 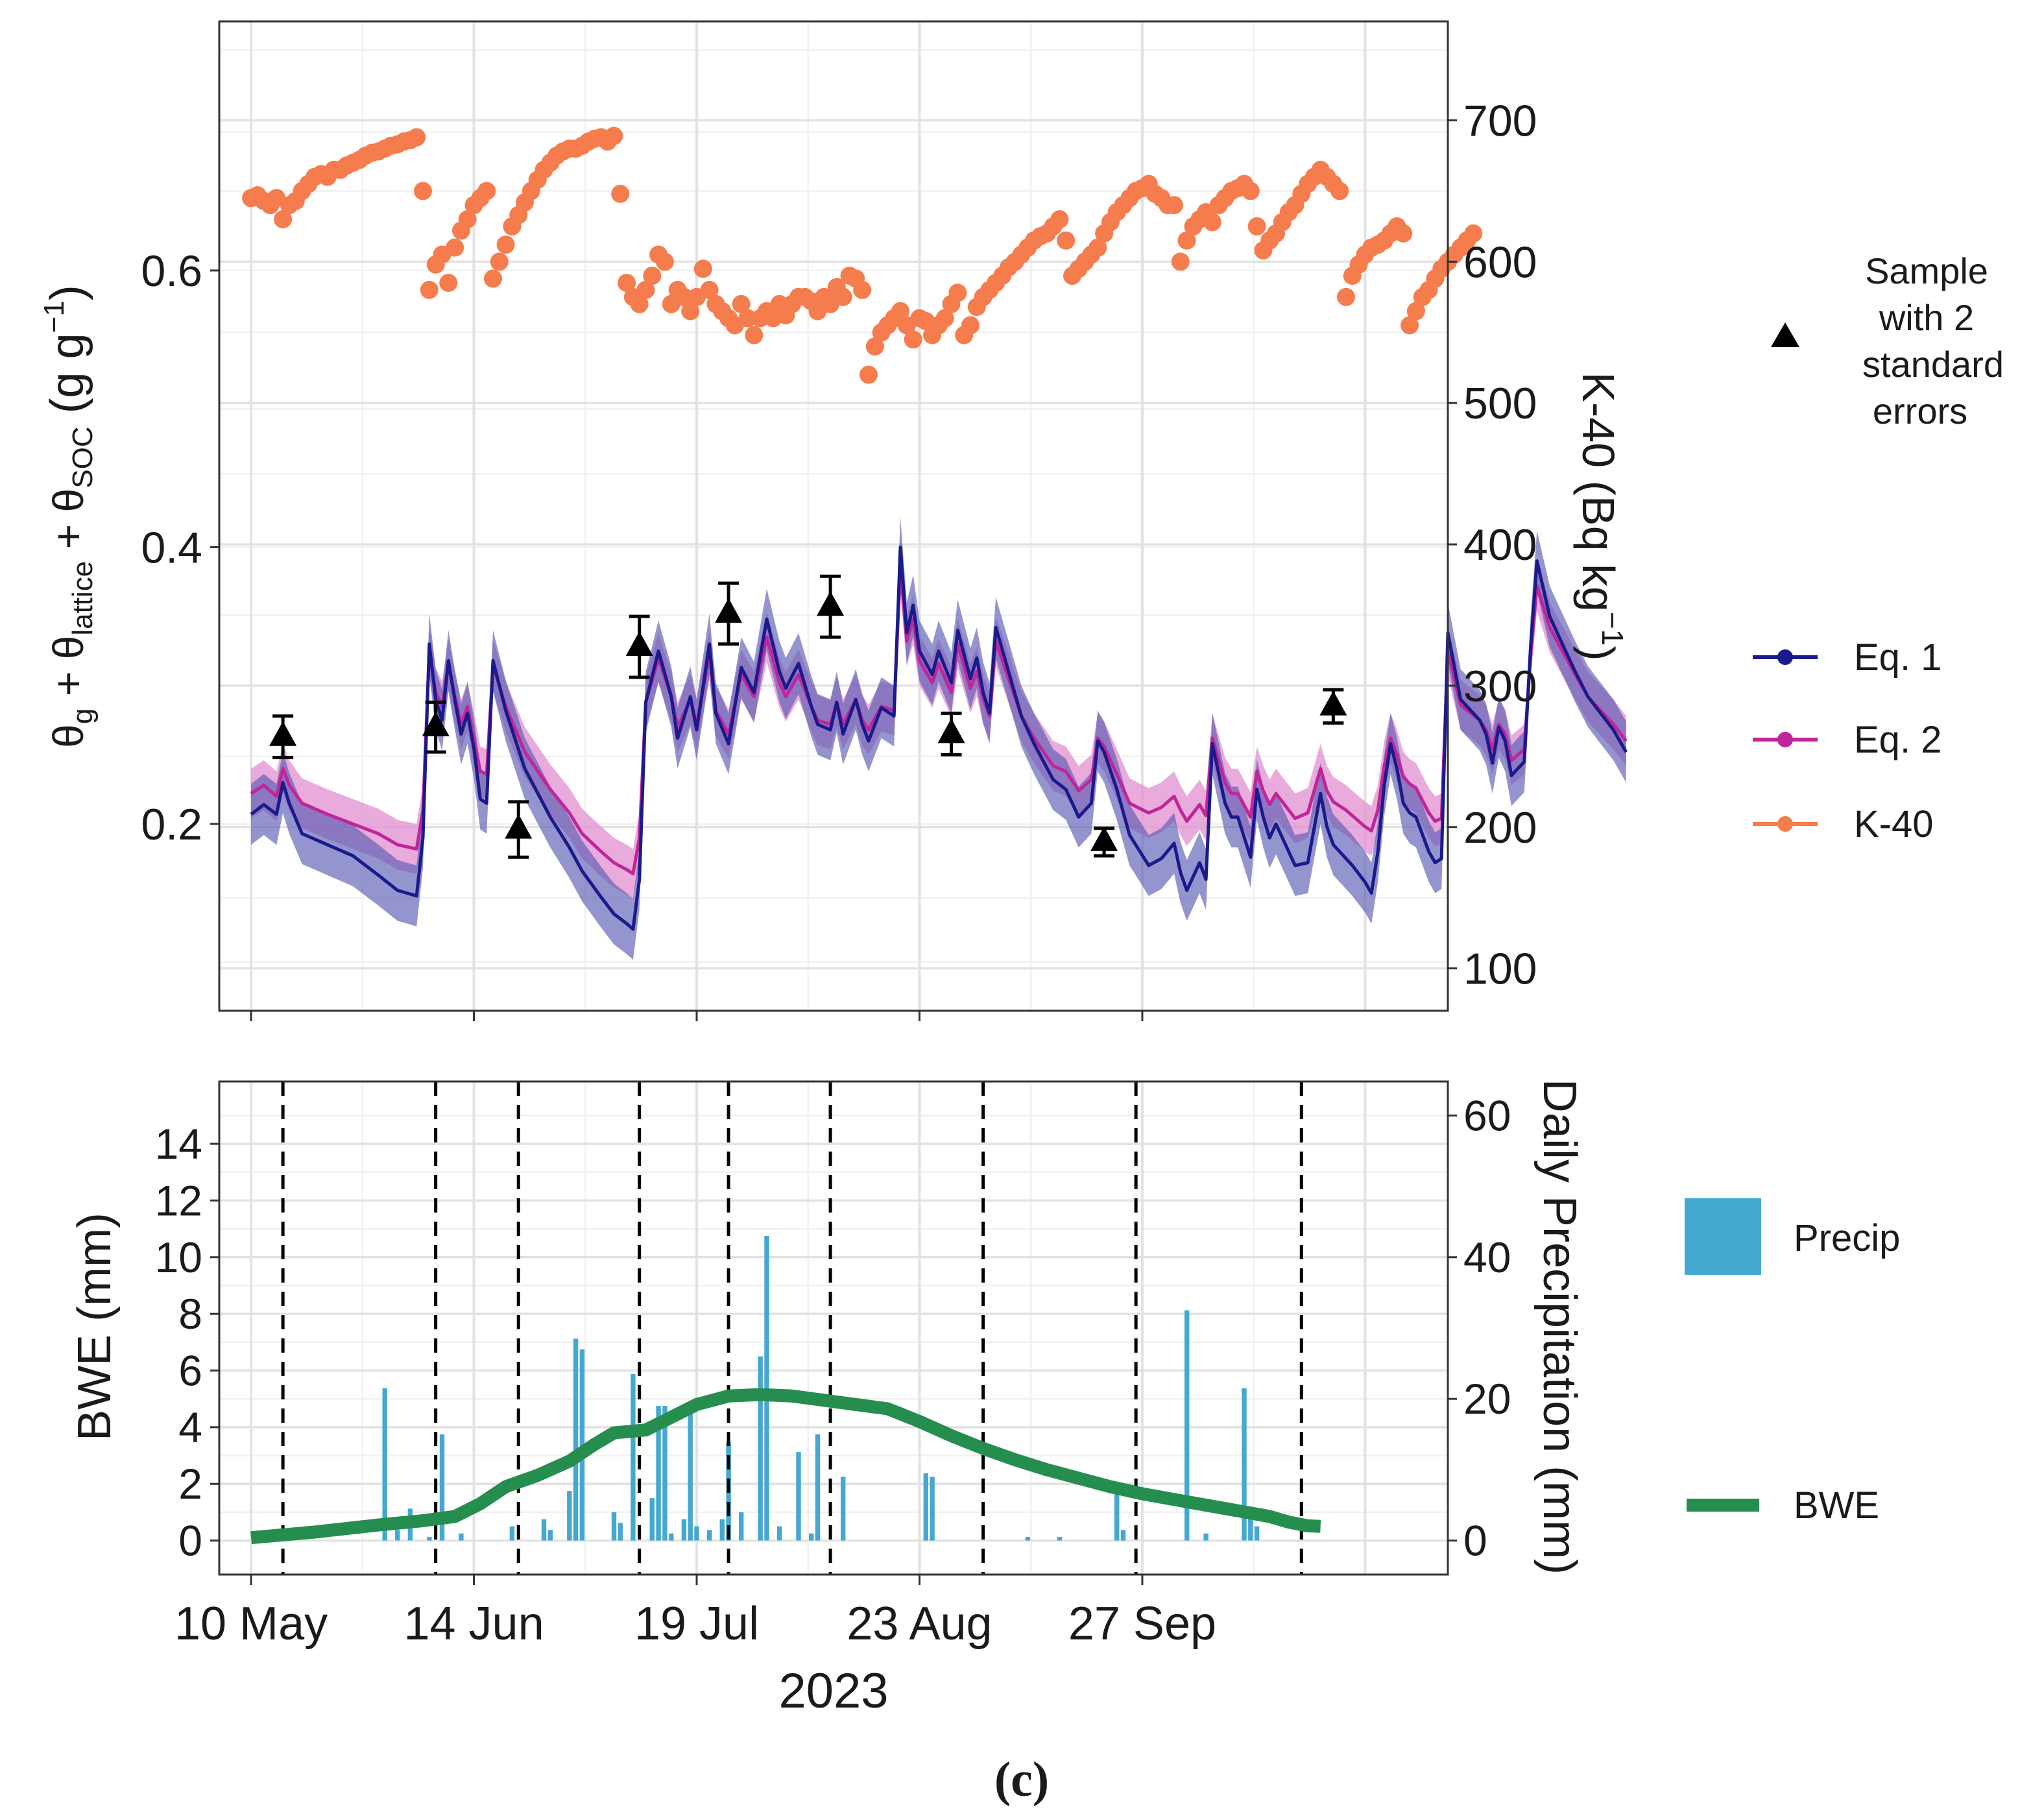 What do you see at coordinates (1847, 1238) in the screenshot?
I see `precip-legend-label: Precip` at bounding box center [1847, 1238].